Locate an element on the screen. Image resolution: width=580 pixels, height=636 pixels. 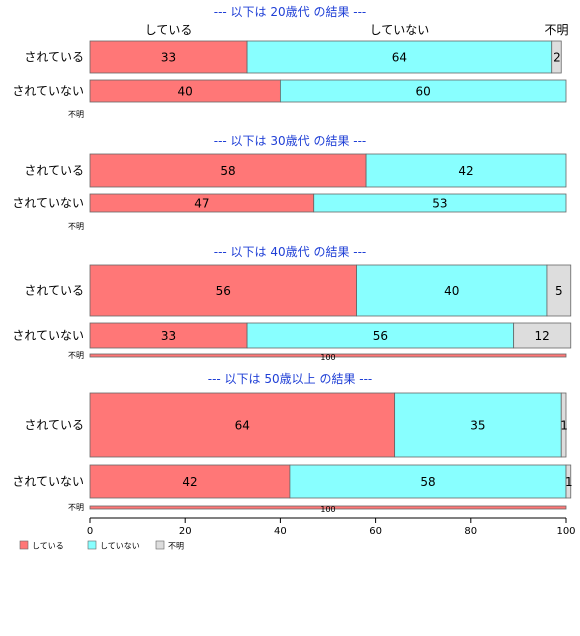
category-label-2-1: されていない is located at coordinates (48, 336).